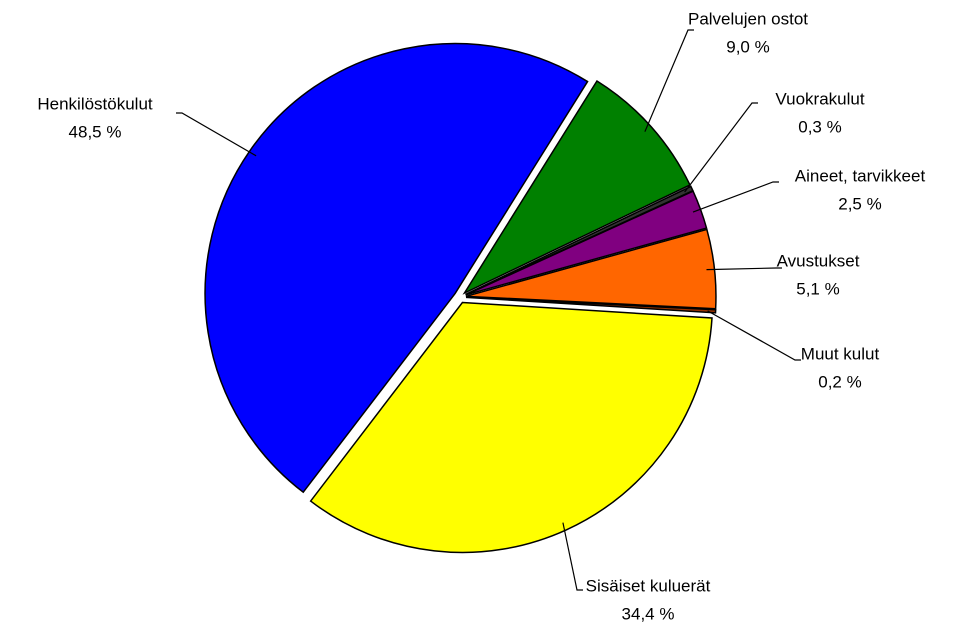 The height and width of the screenshot is (633, 953). What do you see at coordinates (819, 98) in the screenshot?
I see `slice-label: Vuokrakulut` at bounding box center [819, 98].